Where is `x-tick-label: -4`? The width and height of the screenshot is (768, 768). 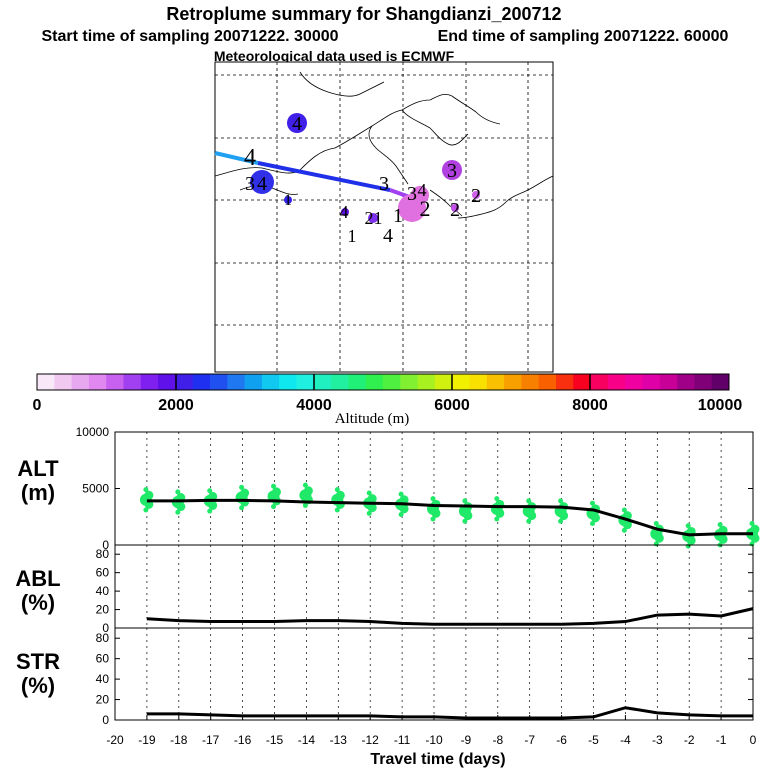 x-tick-label: -4 is located at coordinates (625, 740).